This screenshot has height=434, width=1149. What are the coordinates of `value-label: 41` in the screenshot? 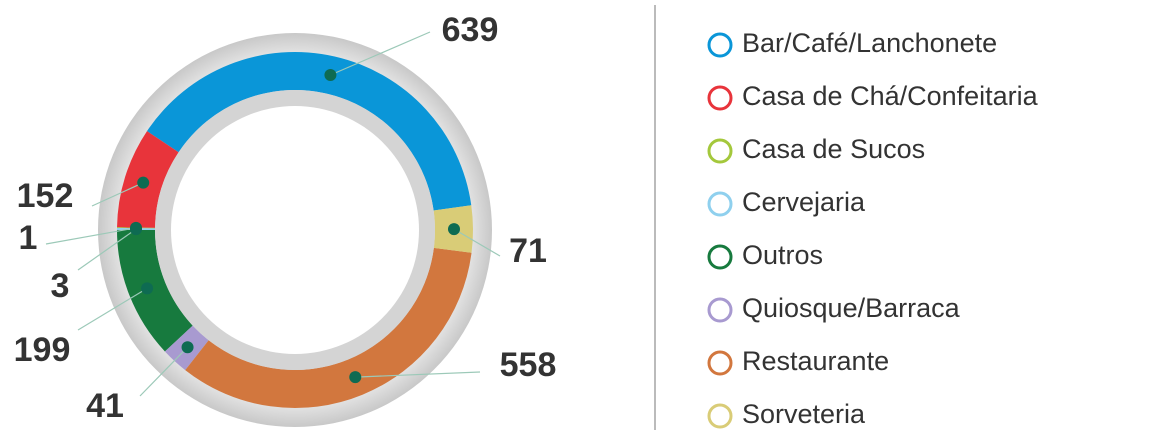 It's located at (105, 406).